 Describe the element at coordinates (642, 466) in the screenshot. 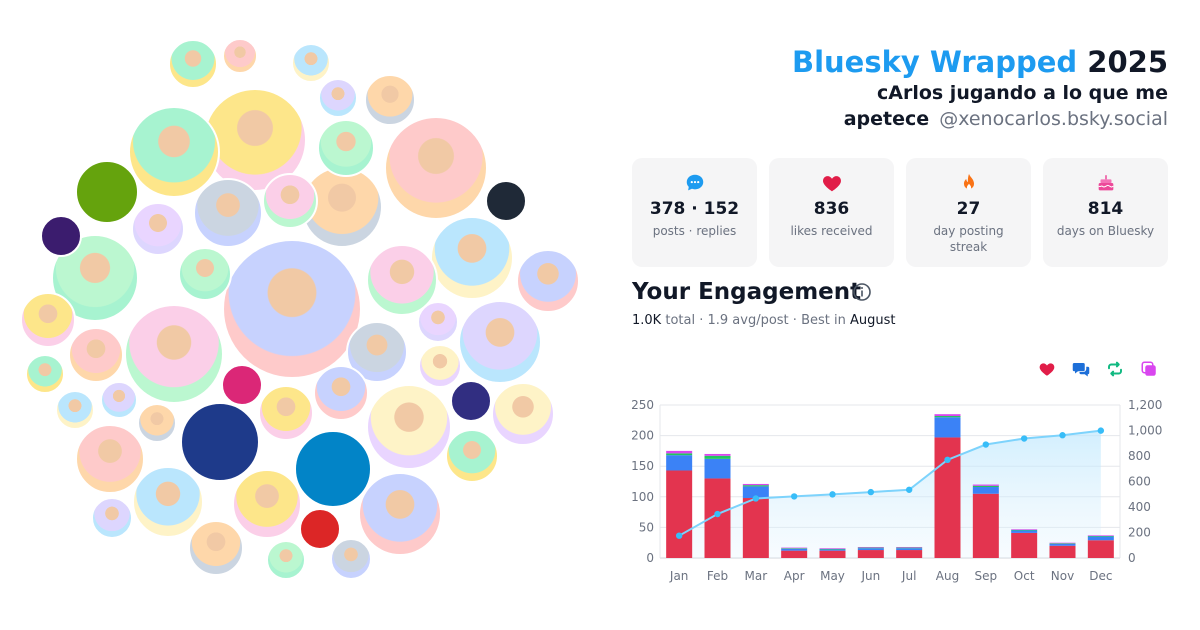

I see `y-tick-label: 150` at that location.